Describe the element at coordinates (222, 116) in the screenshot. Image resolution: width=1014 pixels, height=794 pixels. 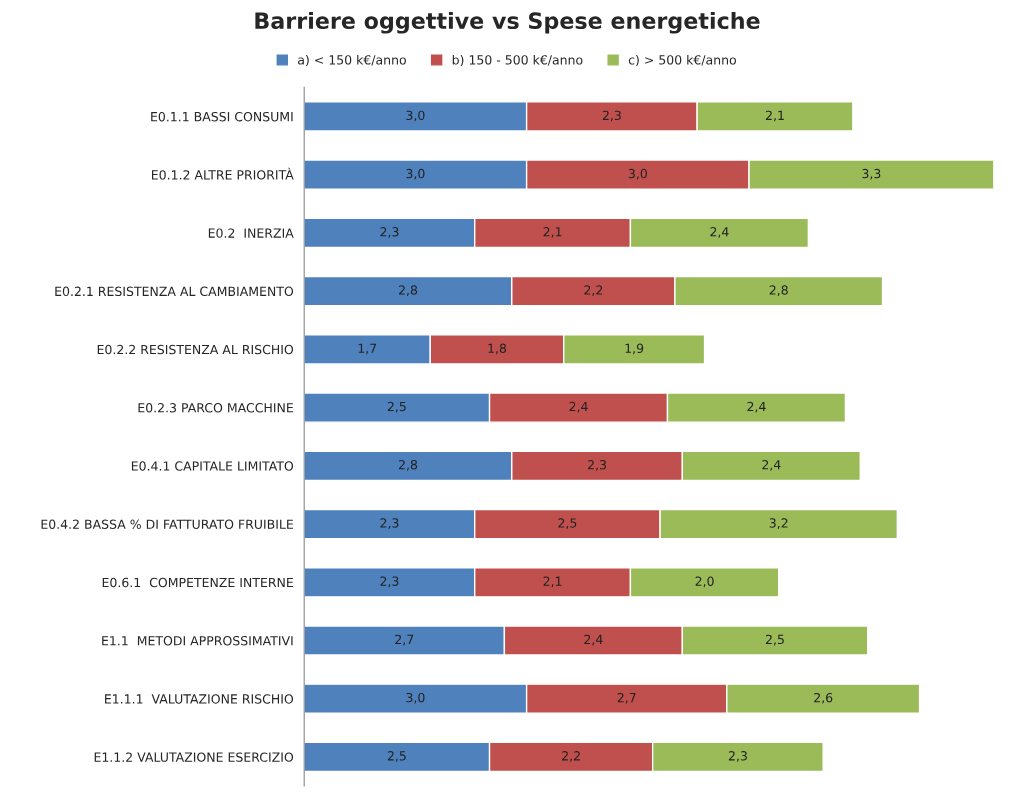
I see `y-tick-label: E0.1.1 BASSI CONSUMI` at that location.